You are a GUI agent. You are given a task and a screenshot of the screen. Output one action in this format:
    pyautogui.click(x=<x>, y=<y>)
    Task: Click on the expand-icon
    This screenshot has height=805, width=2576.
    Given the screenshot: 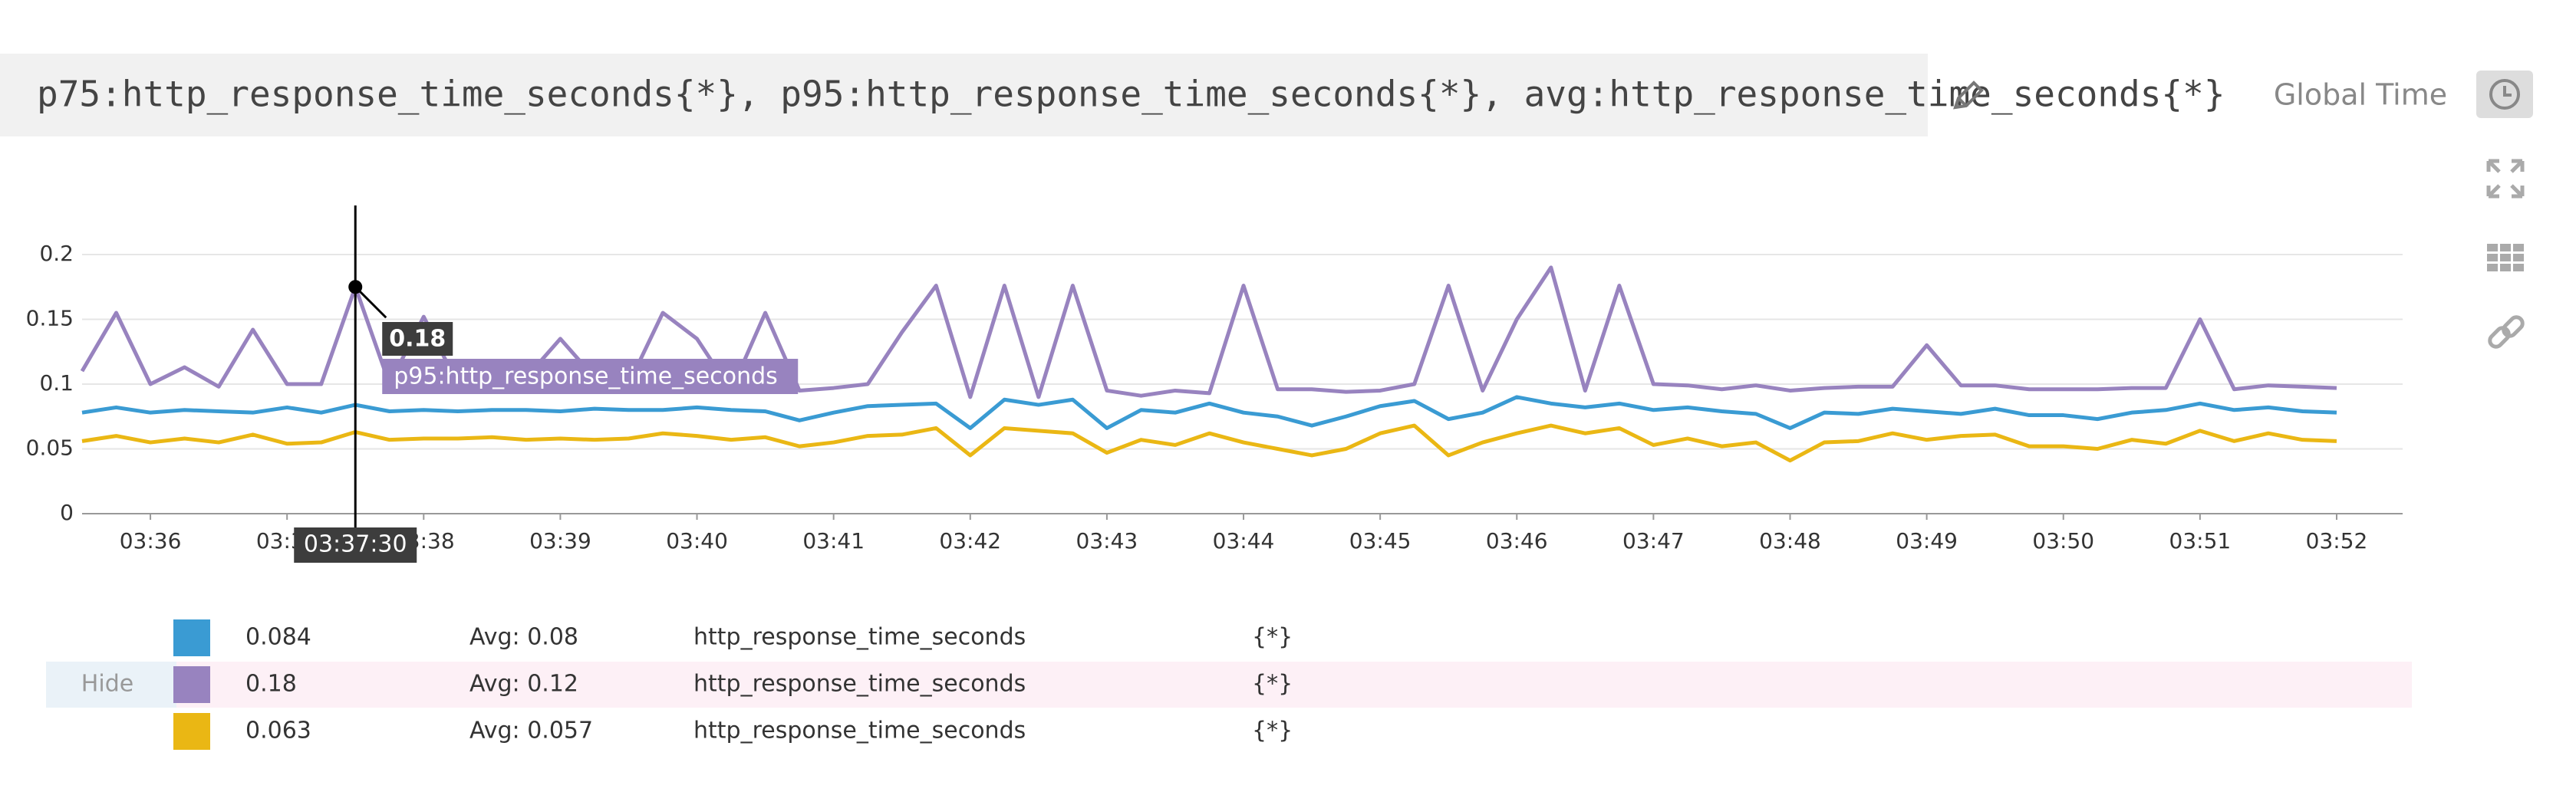 What is the action you would take?
    pyautogui.click(x=2505, y=179)
    